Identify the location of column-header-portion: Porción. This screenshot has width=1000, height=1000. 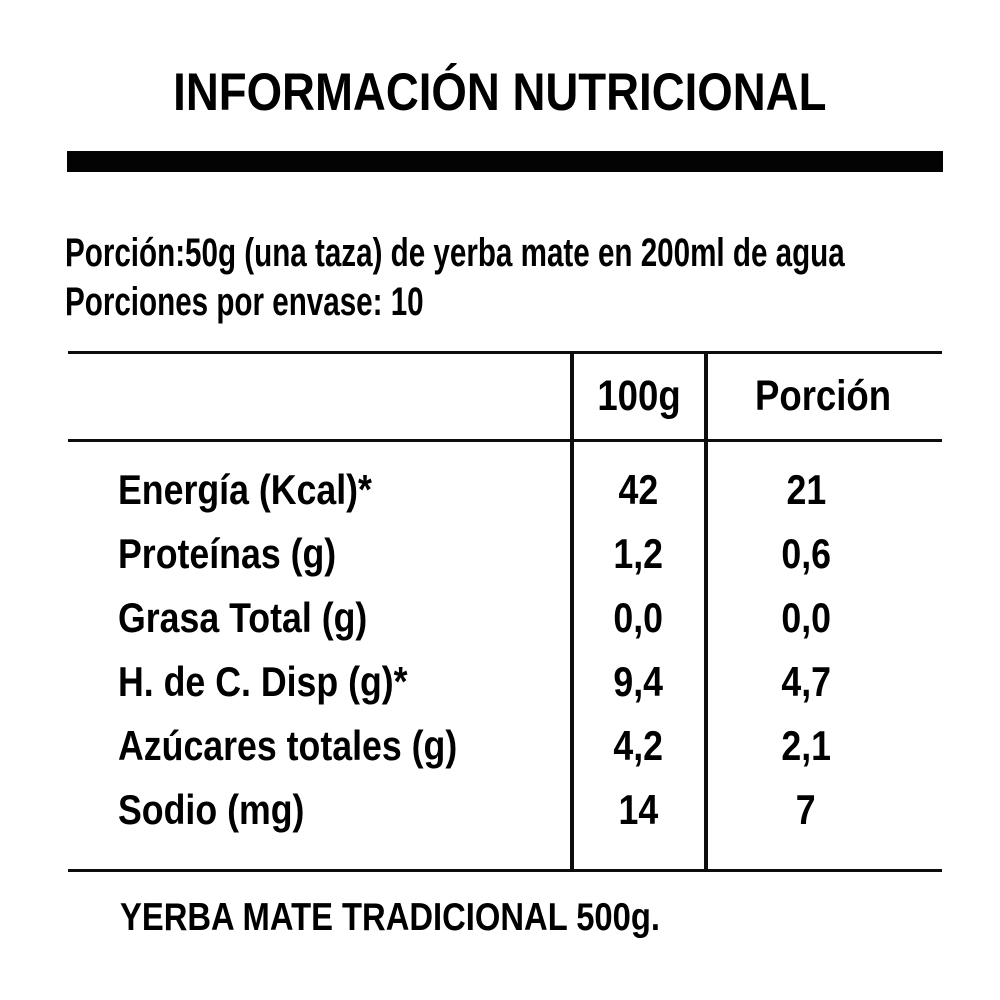
(823, 396).